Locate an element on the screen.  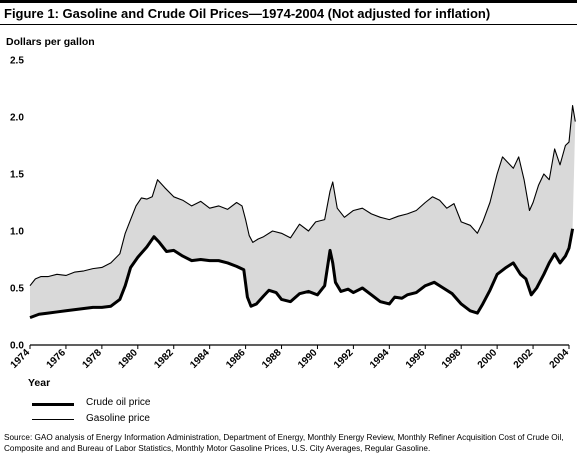
legend-label-gasoline: Gasoline price is located at coordinates (118, 418).